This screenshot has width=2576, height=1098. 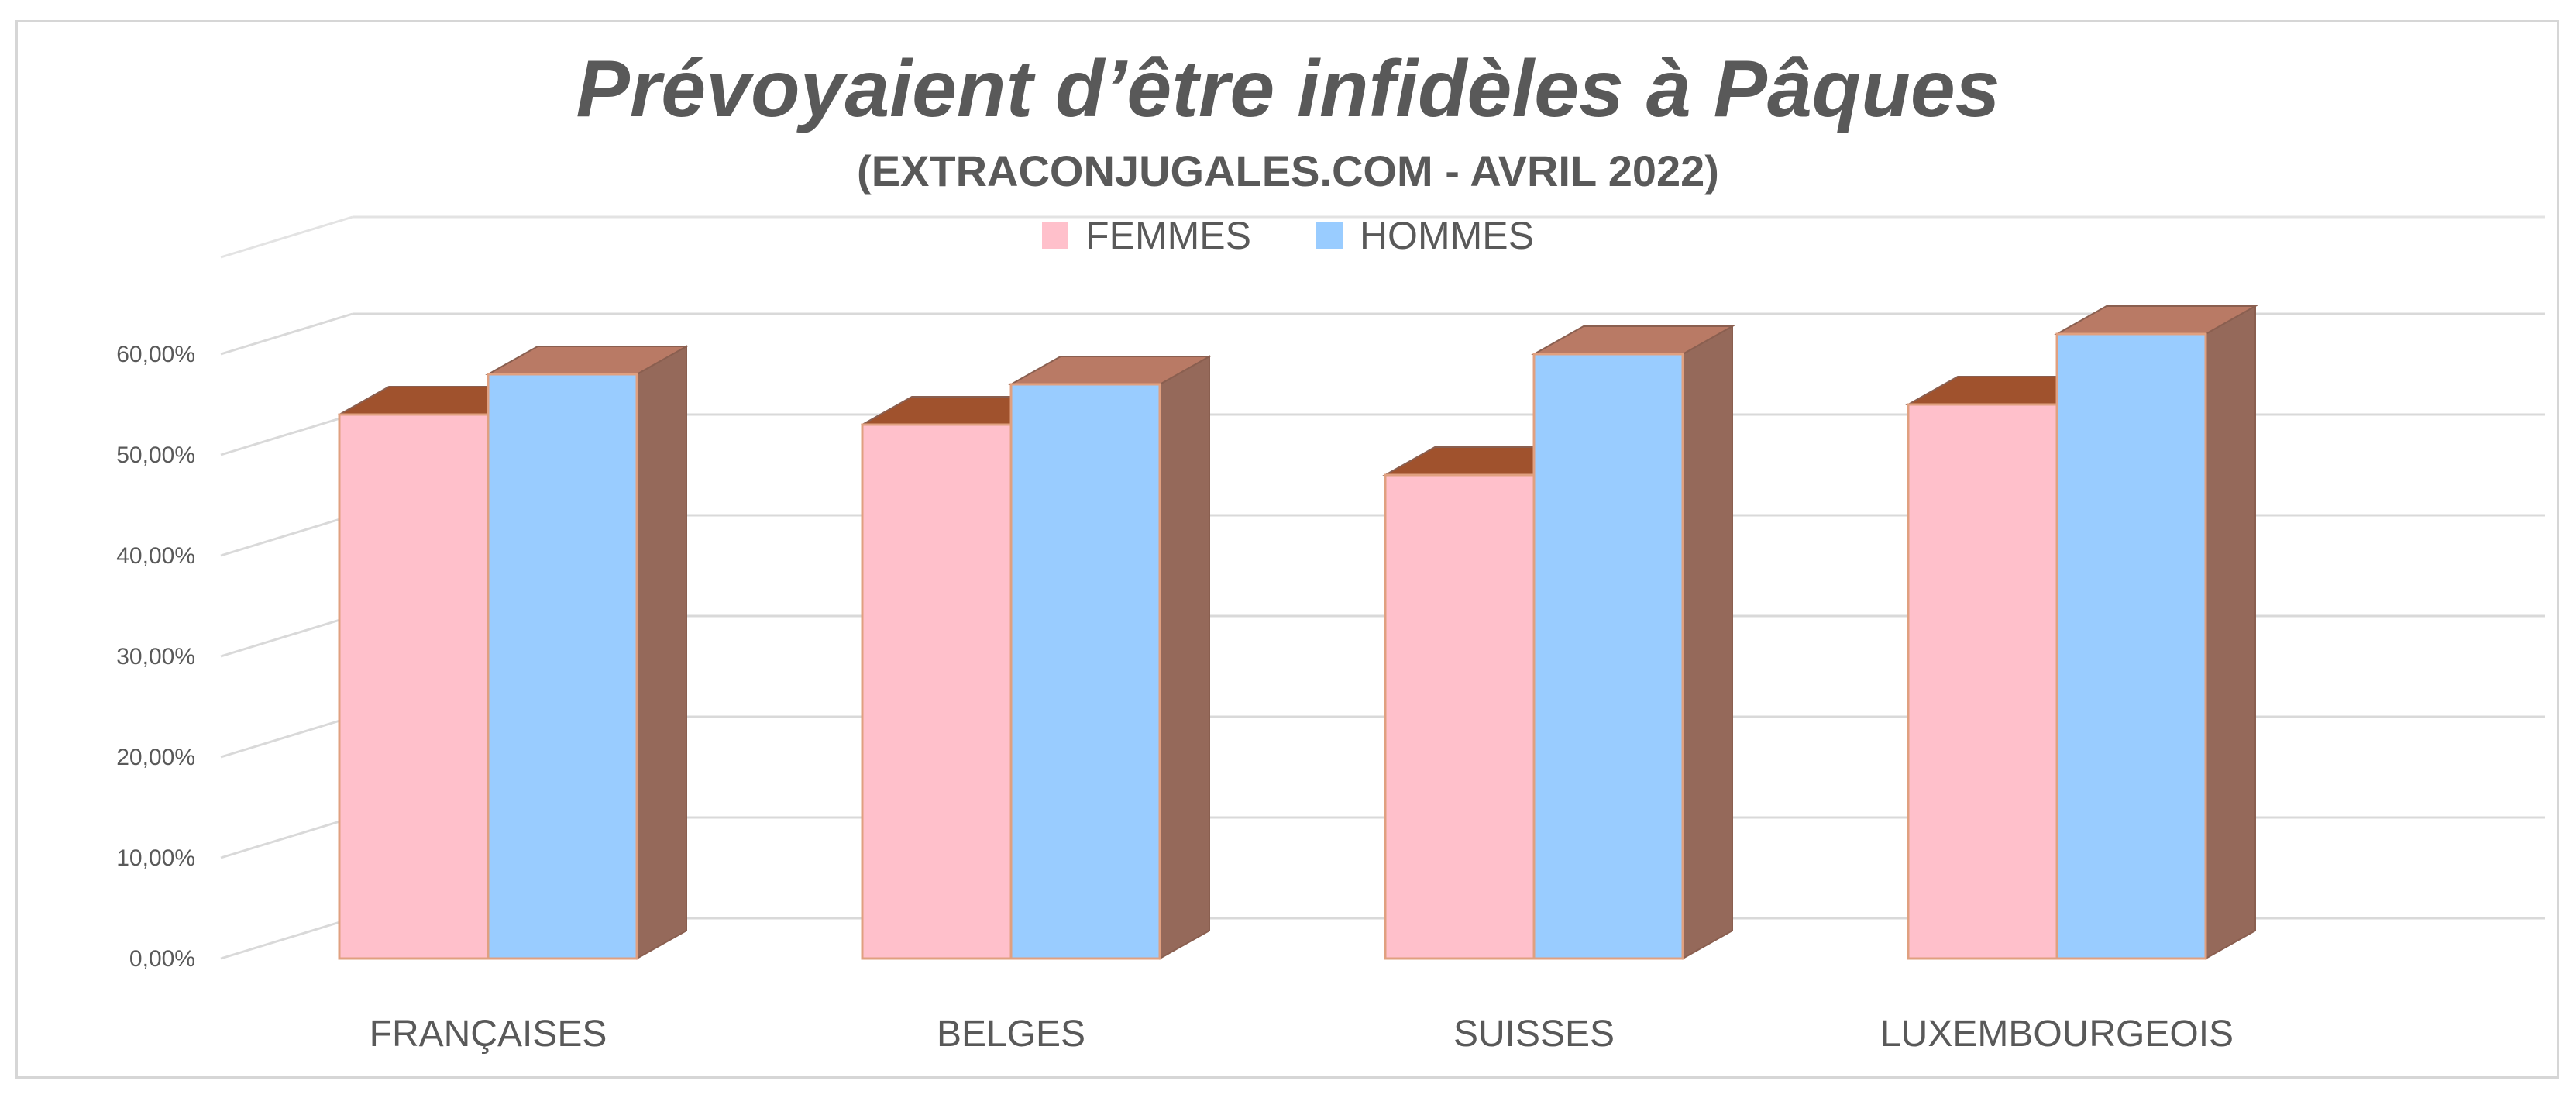 I want to click on y-tick-label: 0,00%, so click(x=162, y=959).